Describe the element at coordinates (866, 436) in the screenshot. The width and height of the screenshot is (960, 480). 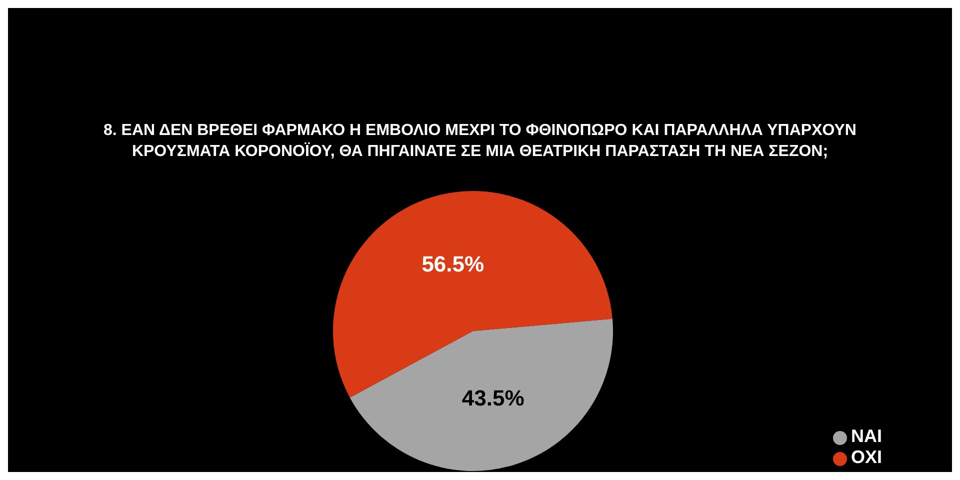
I see `legend-label: ΝΑΙ` at that location.